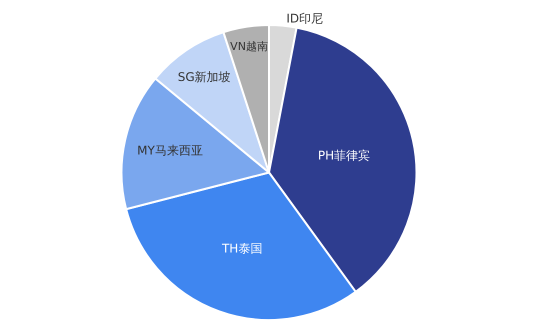 The image size is (538, 330). What do you see at coordinates (170, 150) in the screenshot?
I see `slice-label: MY马来西亚` at bounding box center [170, 150].